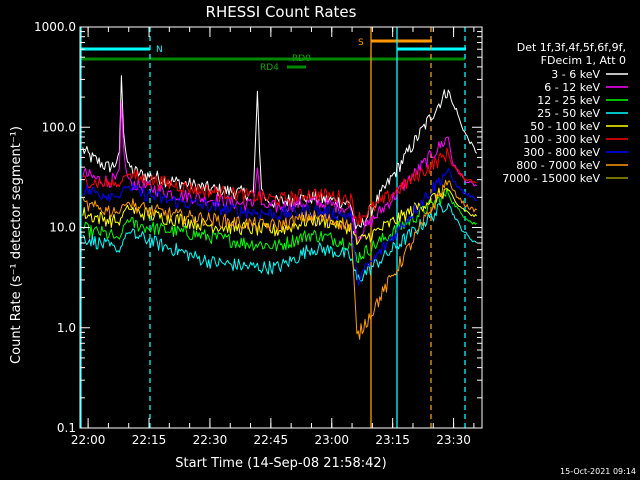  I want to click on y-tick-label: 0.1, so click(66, 428).